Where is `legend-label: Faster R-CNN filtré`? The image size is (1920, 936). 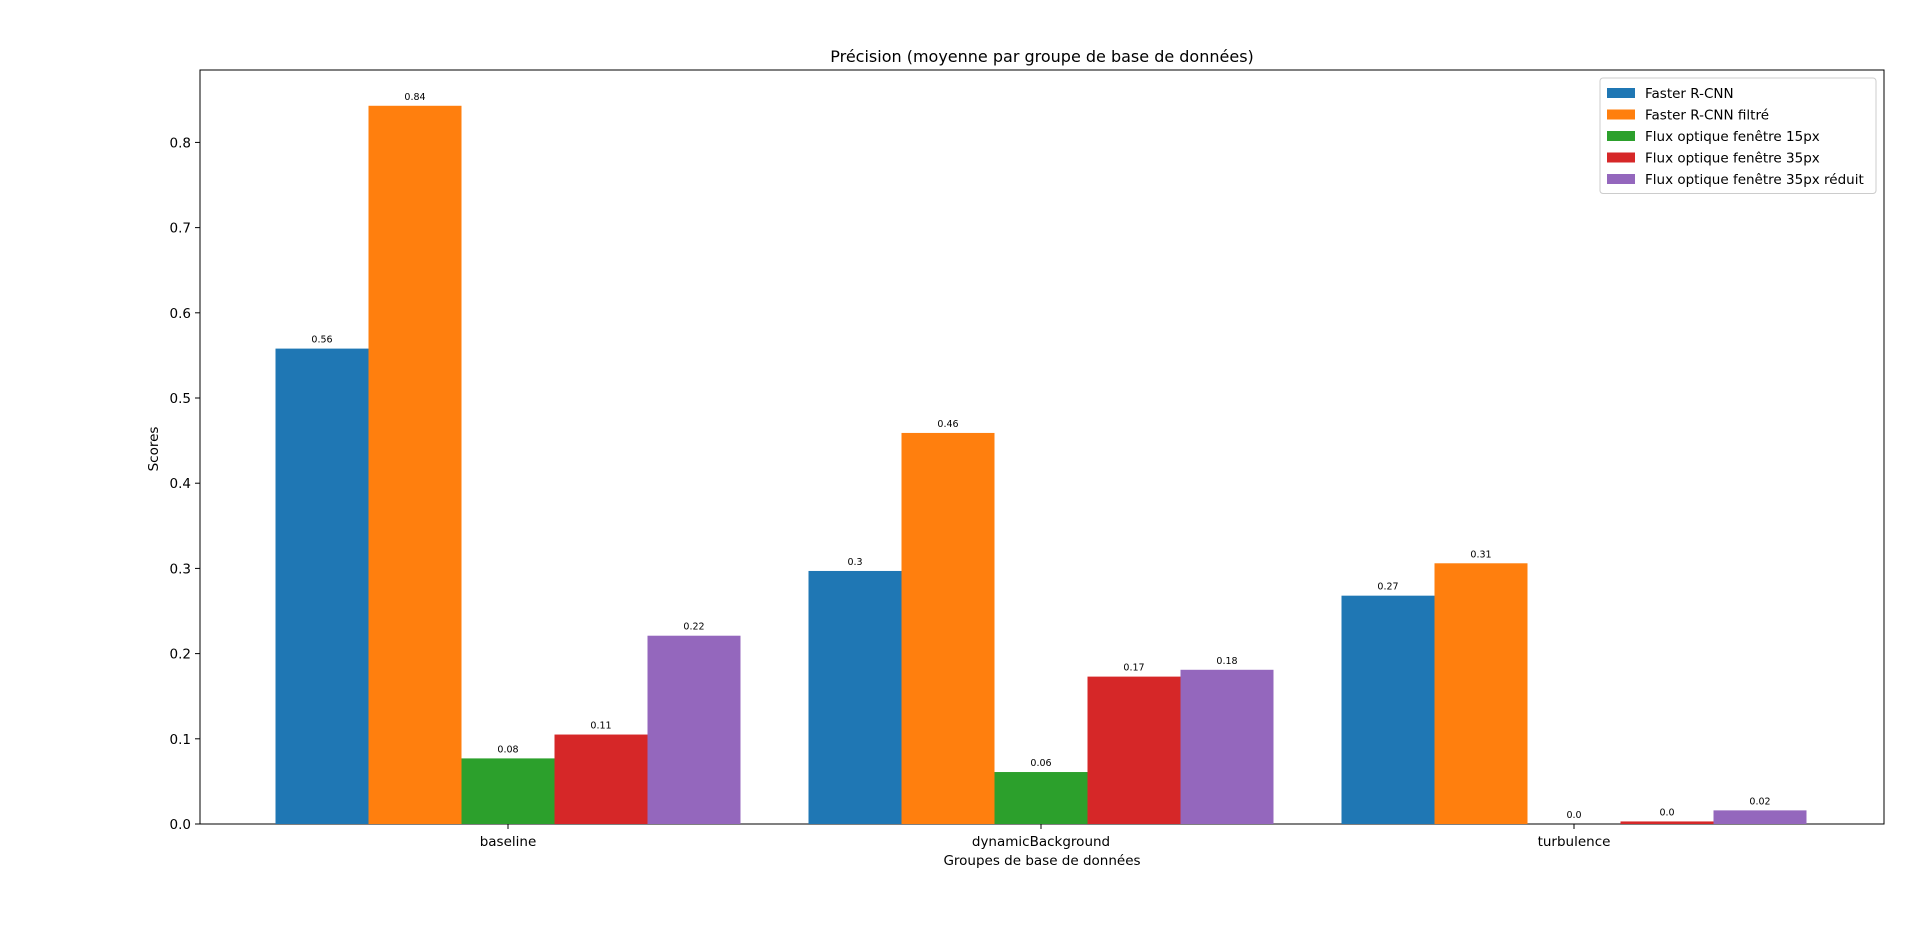 legend-label: Faster R-CNN filtré is located at coordinates (1707, 116).